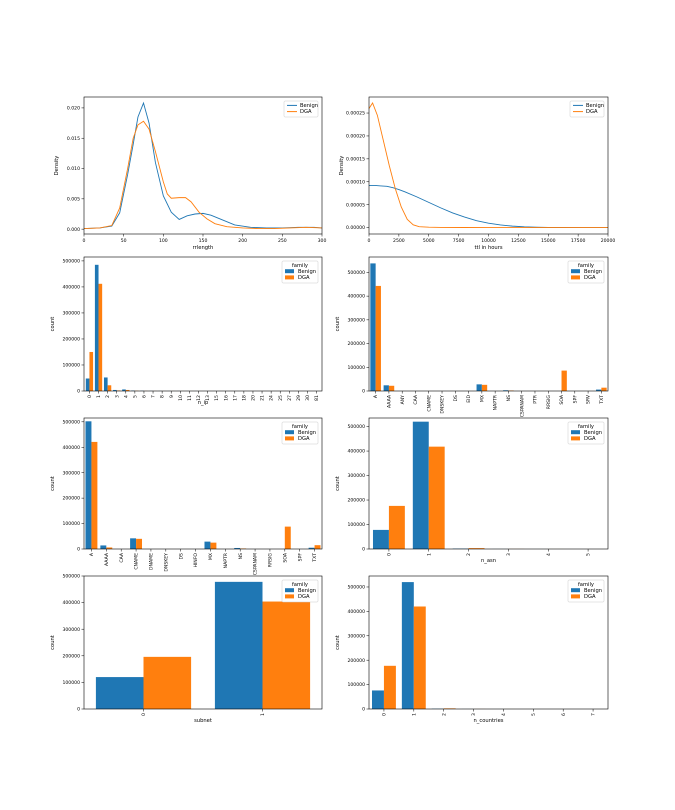 This screenshot has width=675, height=810. I want to click on bar-dga-AAAA, so click(391, 388).